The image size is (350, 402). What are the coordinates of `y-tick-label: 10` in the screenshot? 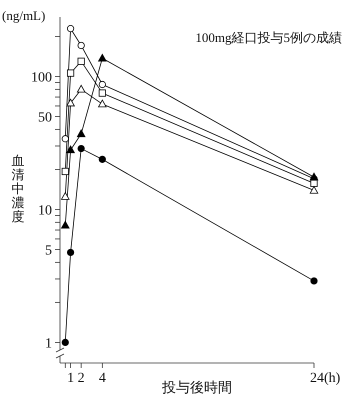 It's located at (45, 210).